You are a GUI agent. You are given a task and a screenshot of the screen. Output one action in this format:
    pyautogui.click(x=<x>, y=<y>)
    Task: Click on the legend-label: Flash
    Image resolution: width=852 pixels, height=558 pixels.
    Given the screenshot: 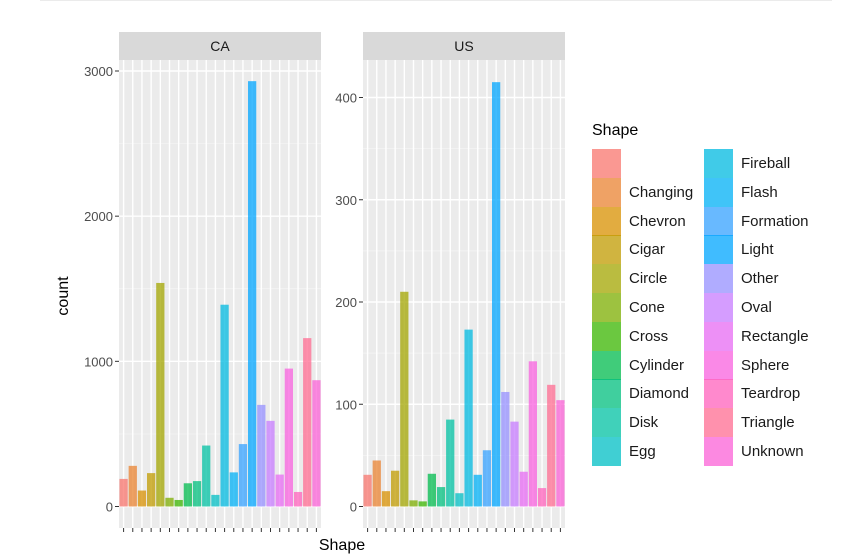 What is the action you would take?
    pyautogui.click(x=759, y=192)
    